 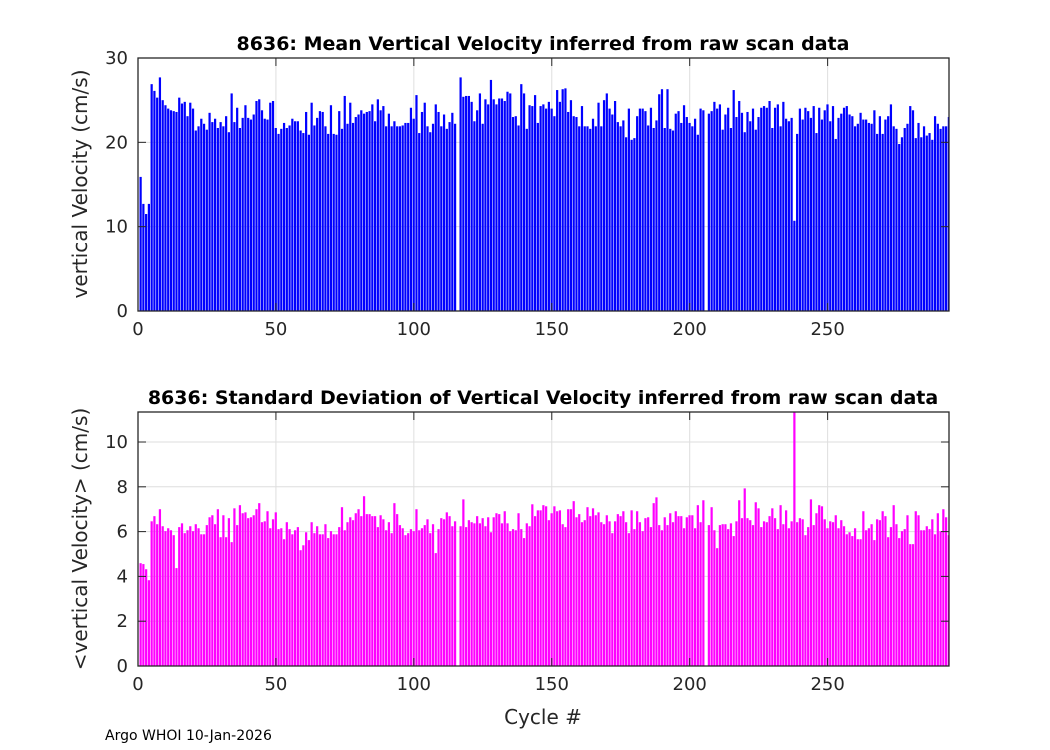 I want to click on x-tick-label: 200, so click(x=690, y=329).